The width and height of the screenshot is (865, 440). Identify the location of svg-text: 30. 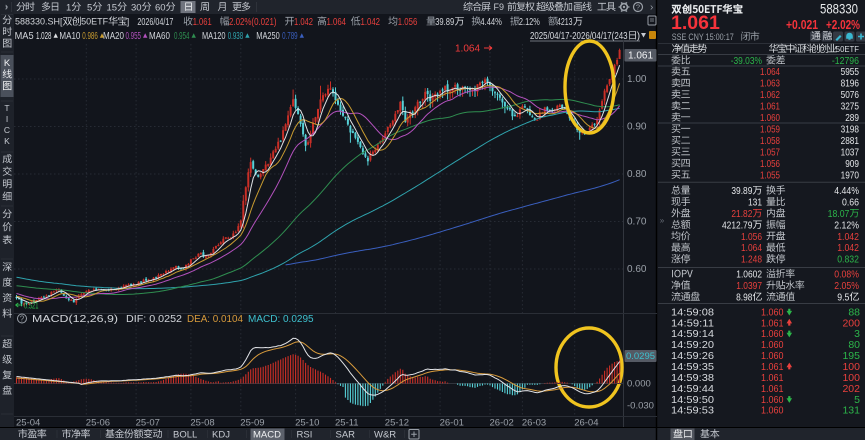
(136, 7).